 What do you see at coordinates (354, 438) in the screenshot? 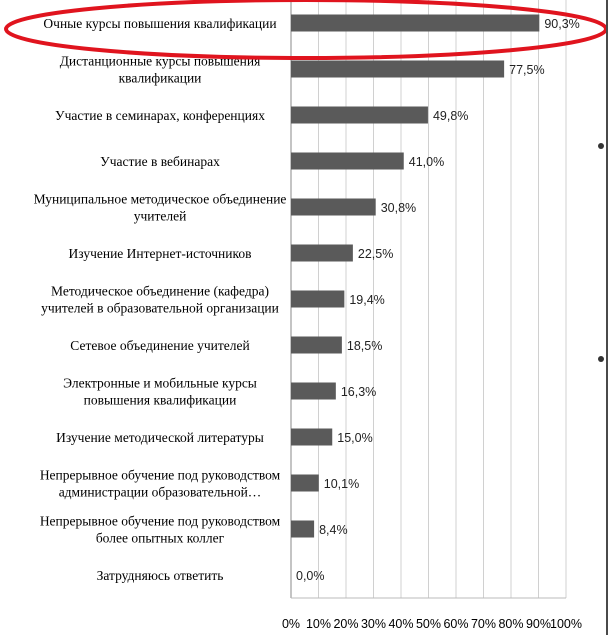
I see `data-label: 15,0%` at bounding box center [354, 438].